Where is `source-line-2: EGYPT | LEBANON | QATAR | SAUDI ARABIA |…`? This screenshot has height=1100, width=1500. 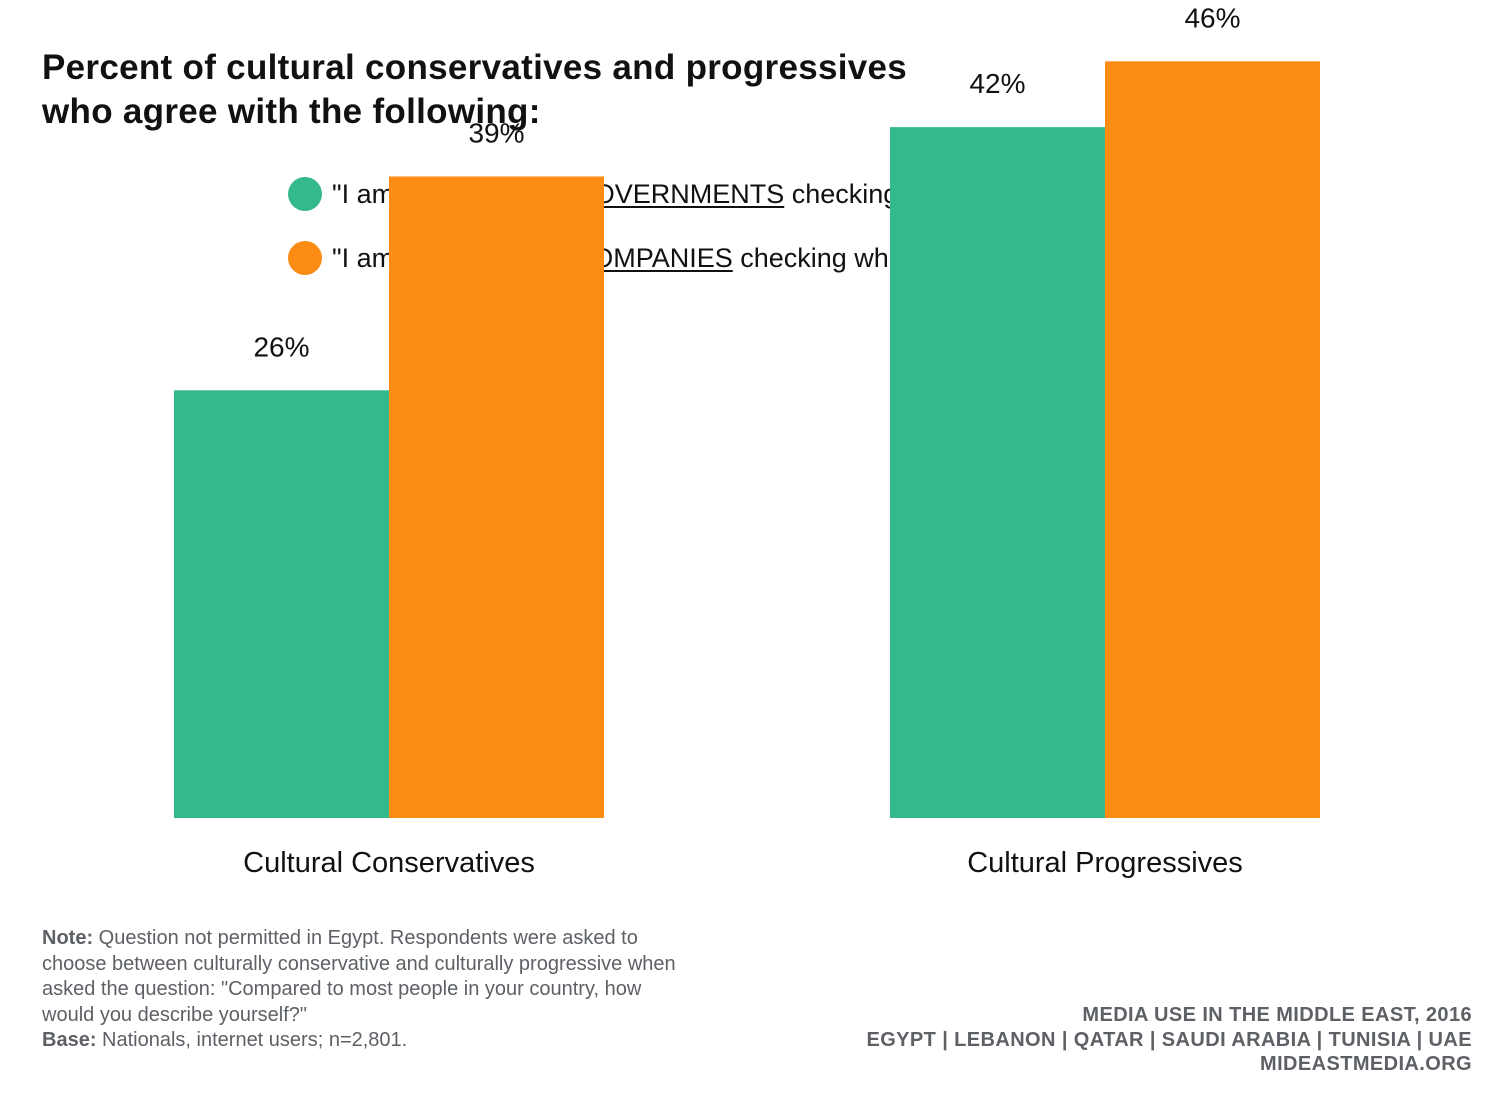 source-line-2: EGYPT | LEBANON | QATAR | SAUDI ARABIA |… is located at coordinates (1169, 1039).